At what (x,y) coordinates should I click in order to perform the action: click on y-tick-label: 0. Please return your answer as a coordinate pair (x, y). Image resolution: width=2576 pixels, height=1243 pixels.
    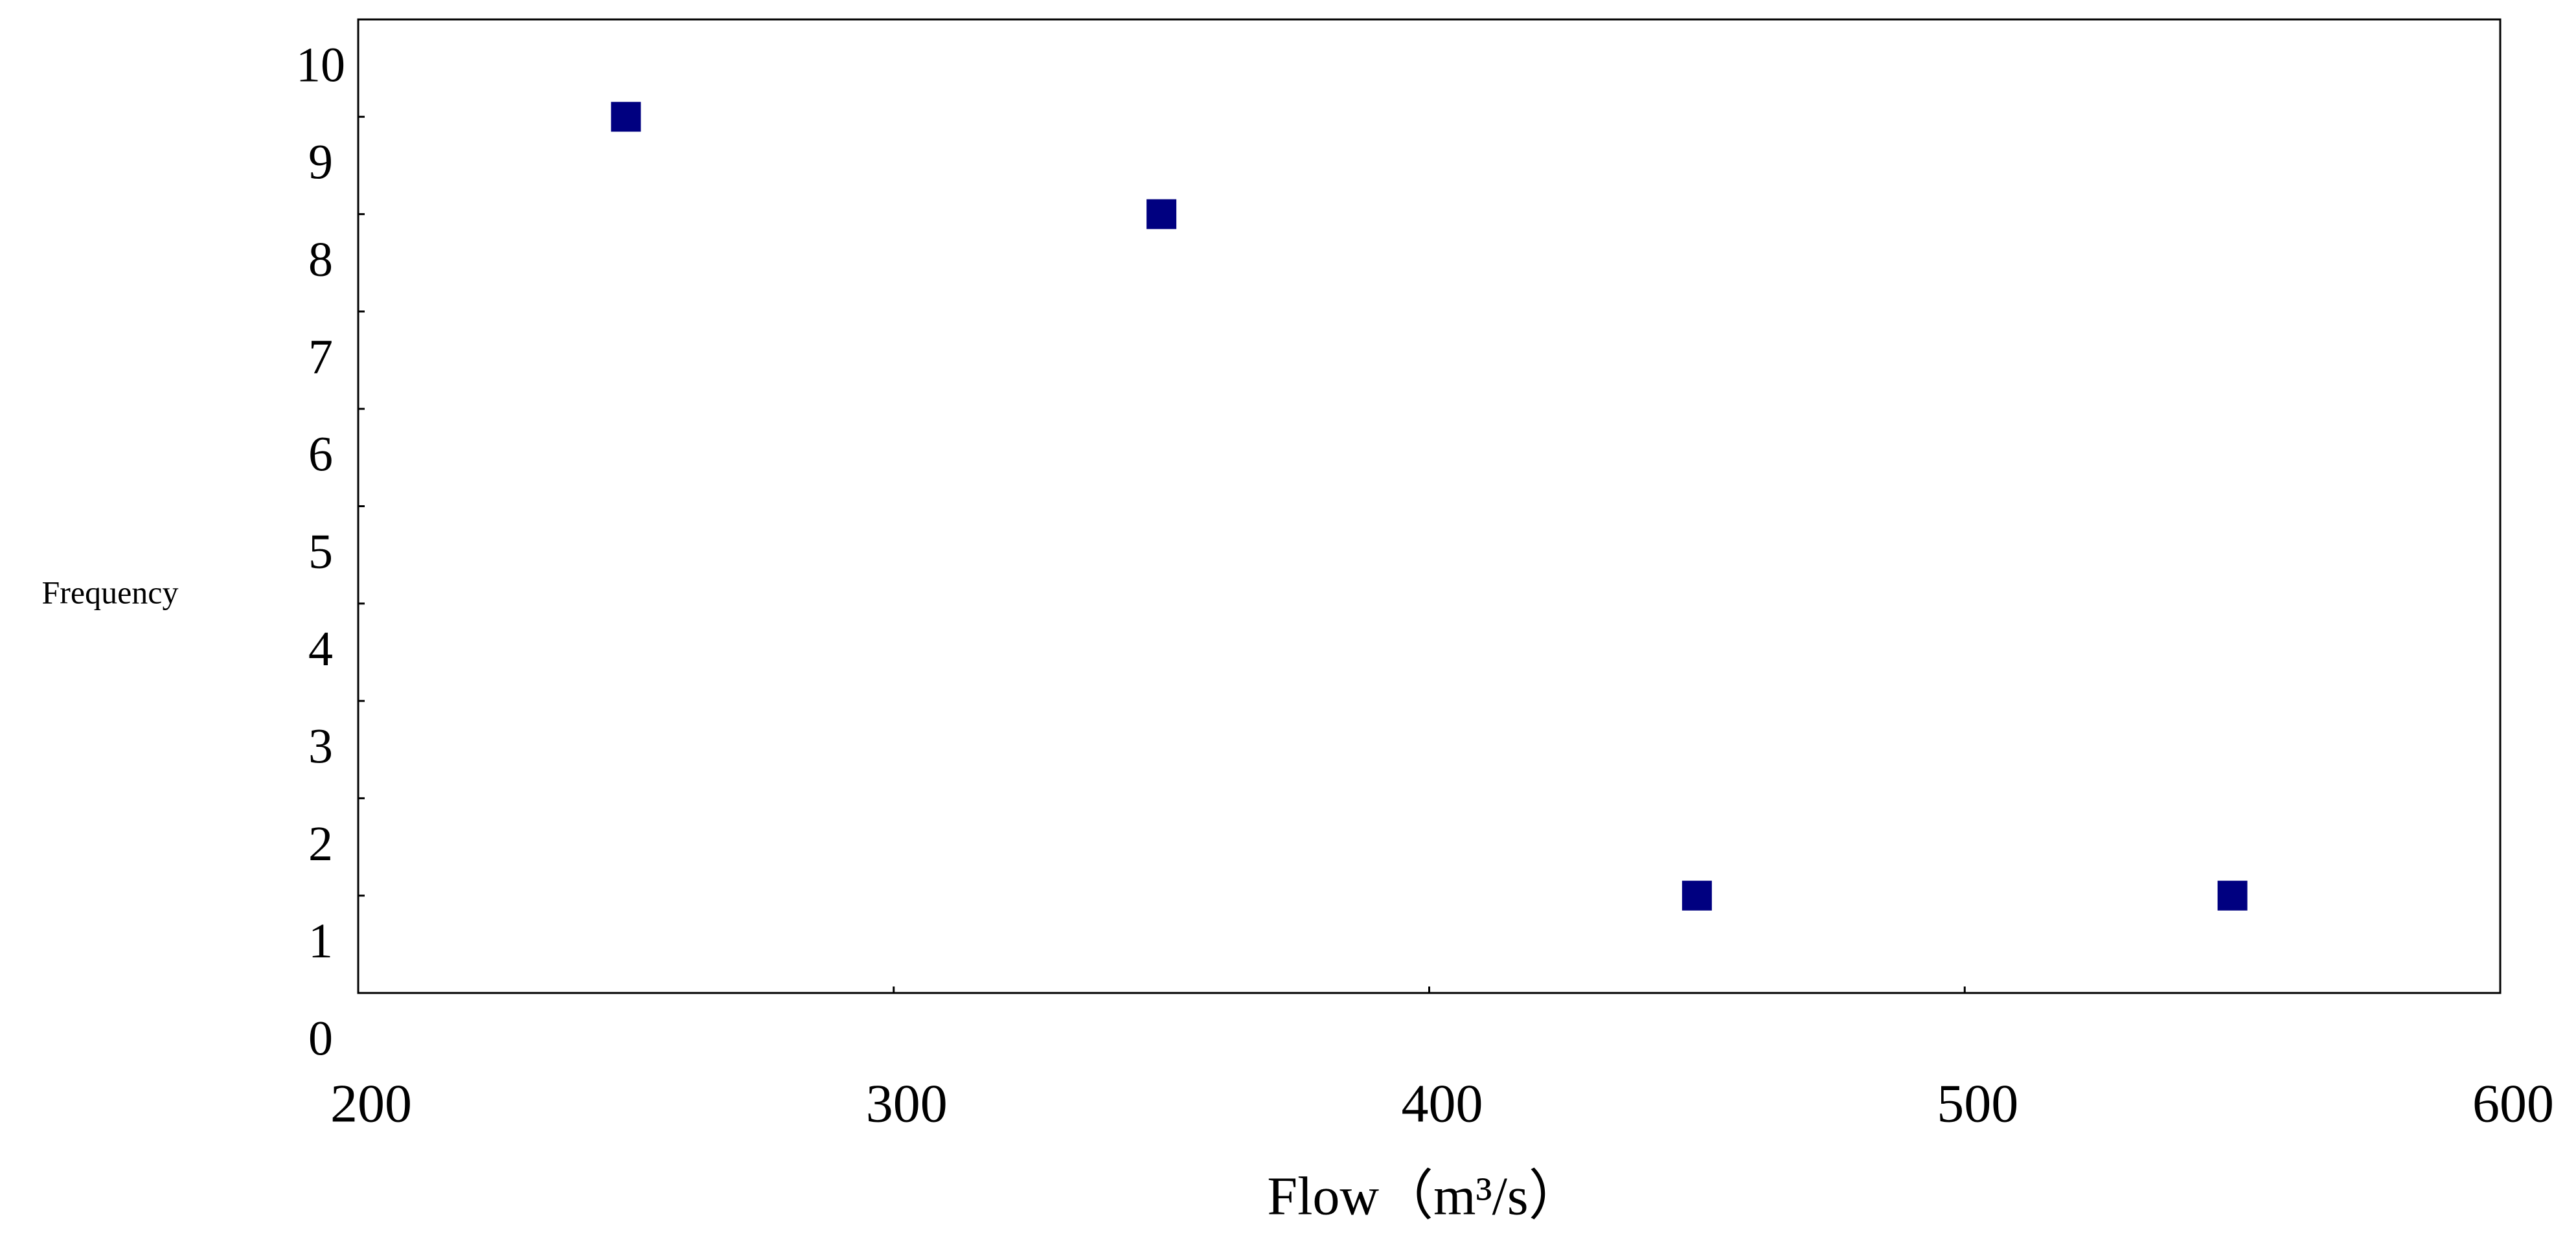
    Looking at the image, I should click on (321, 1038).